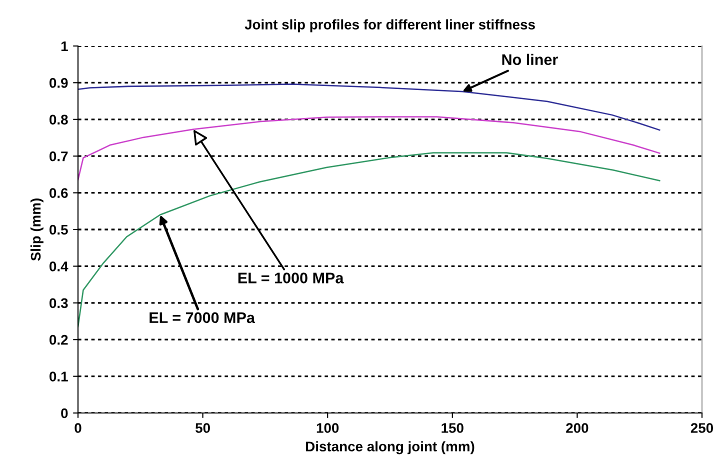  I want to click on x-tick-label: 100, so click(327, 428).